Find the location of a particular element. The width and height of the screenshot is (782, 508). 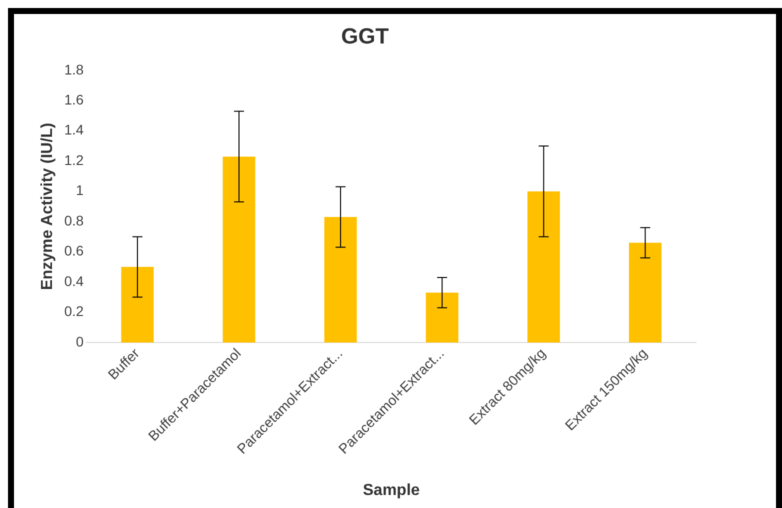

y-axis-title: Enzyme Activity (IU/L) is located at coordinates (47, 206).